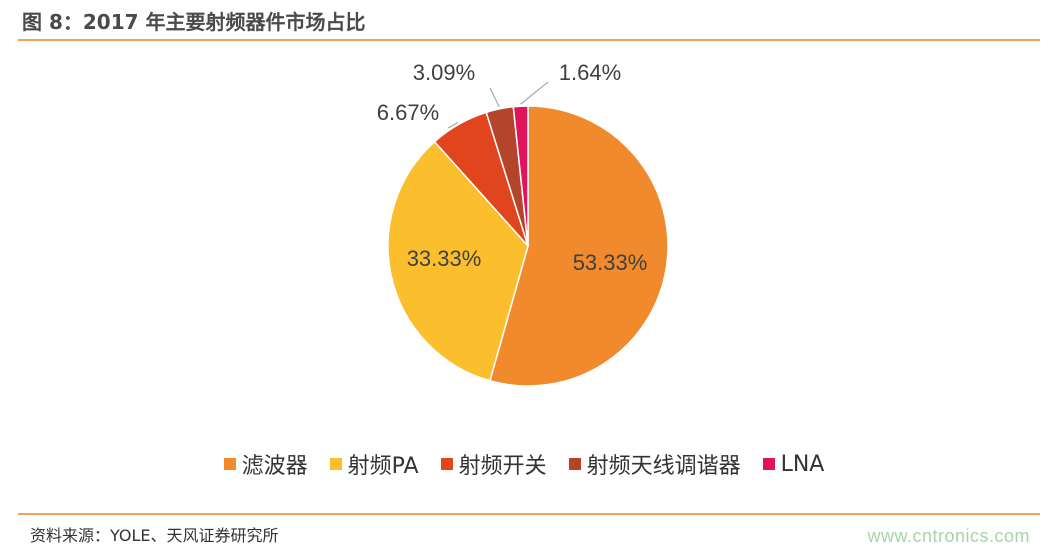  What do you see at coordinates (802, 464) in the screenshot?
I see `legend-label: LNA` at bounding box center [802, 464].